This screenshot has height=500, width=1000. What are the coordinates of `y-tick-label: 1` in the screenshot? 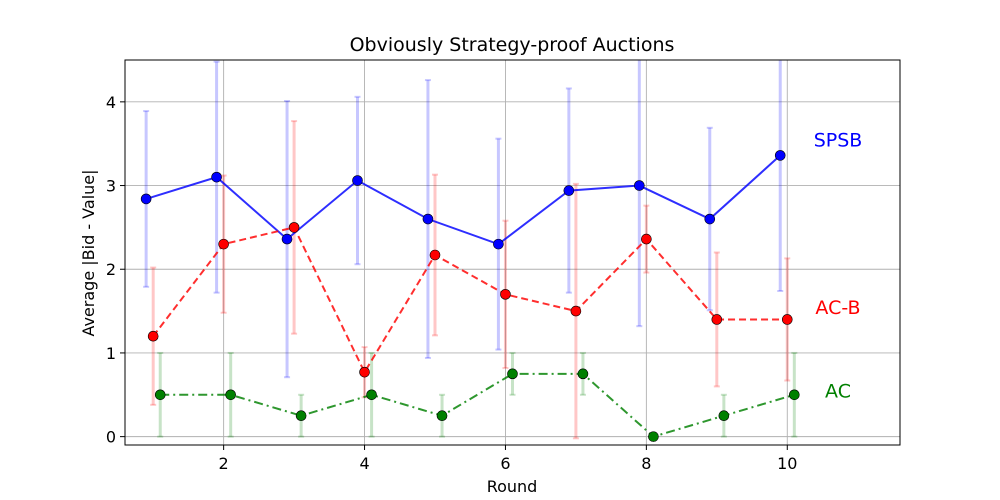 It's located at (111, 353).